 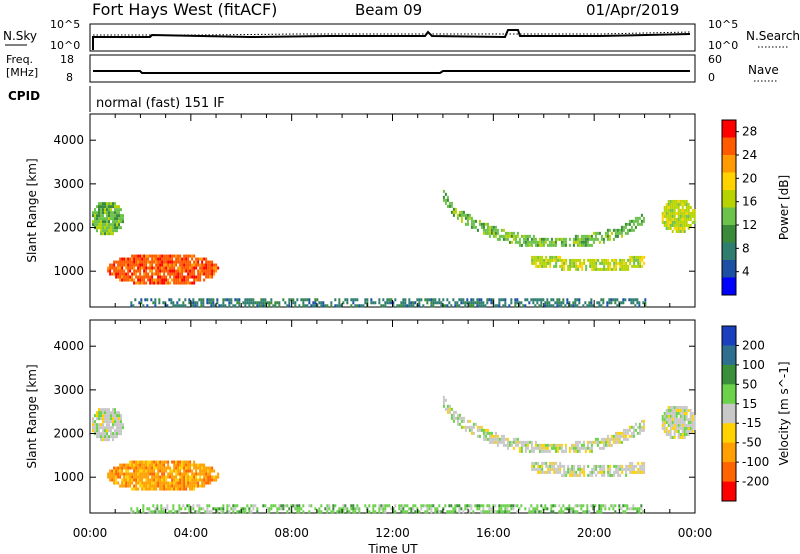 What do you see at coordinates (729, 472) in the screenshot?
I see `colorbar-segment` at bounding box center [729, 472].